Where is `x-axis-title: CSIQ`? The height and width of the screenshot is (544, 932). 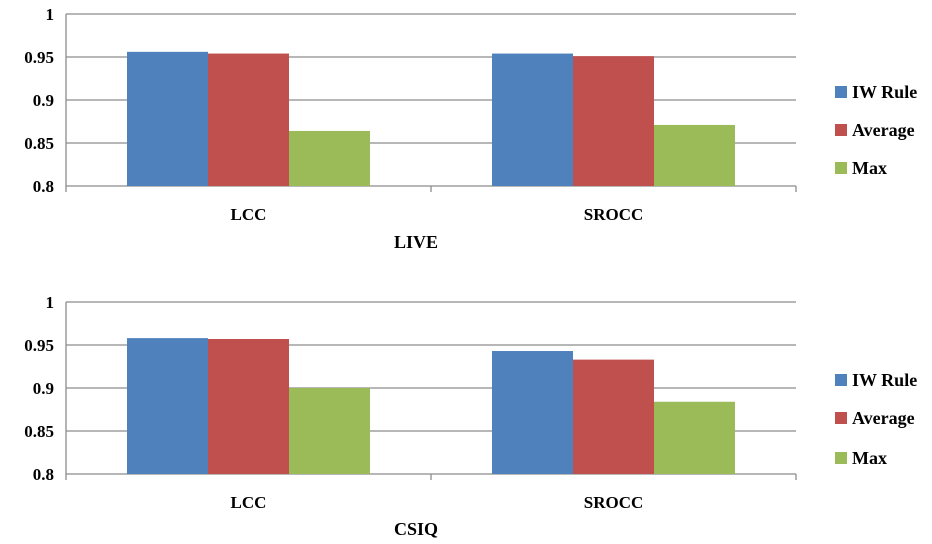
x-axis-title: CSIQ is located at coordinates (416, 529).